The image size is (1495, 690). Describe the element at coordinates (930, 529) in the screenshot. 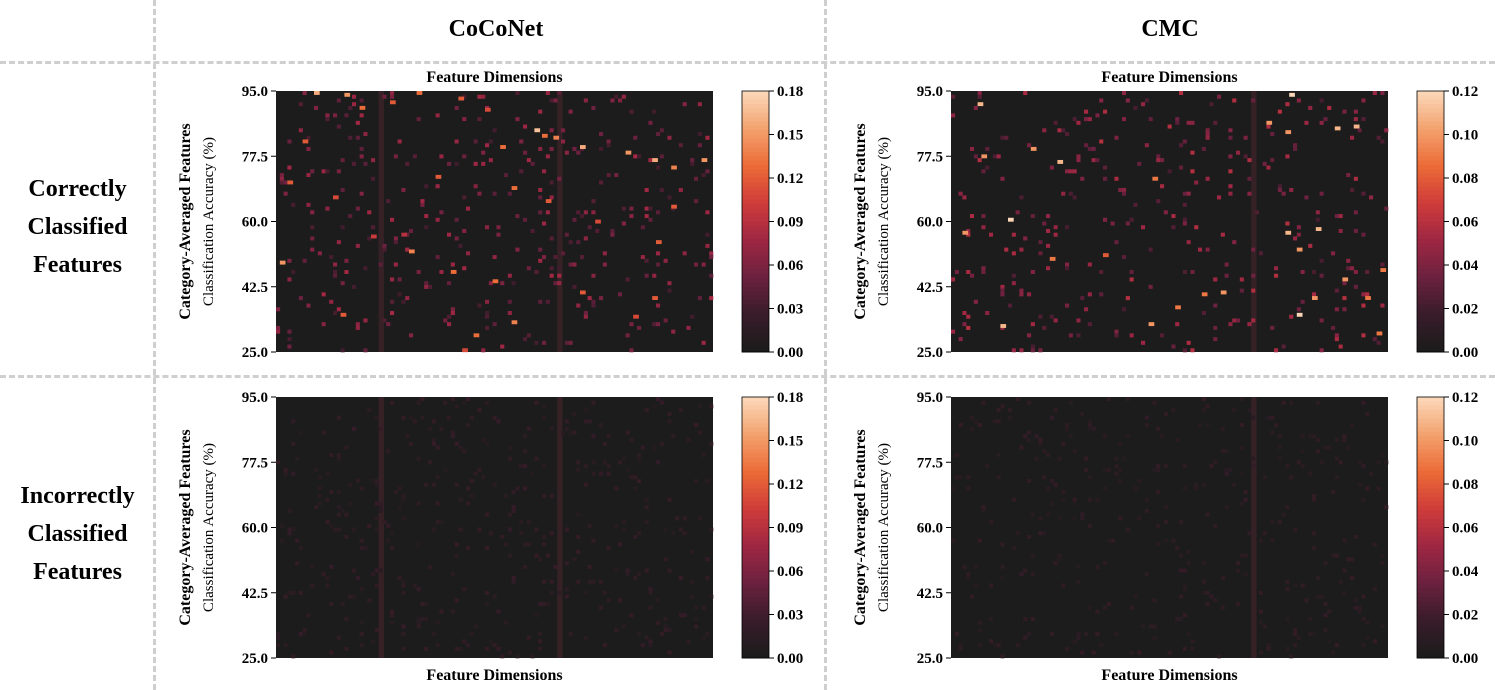

I see `y-tick-label-2: 60.0` at that location.